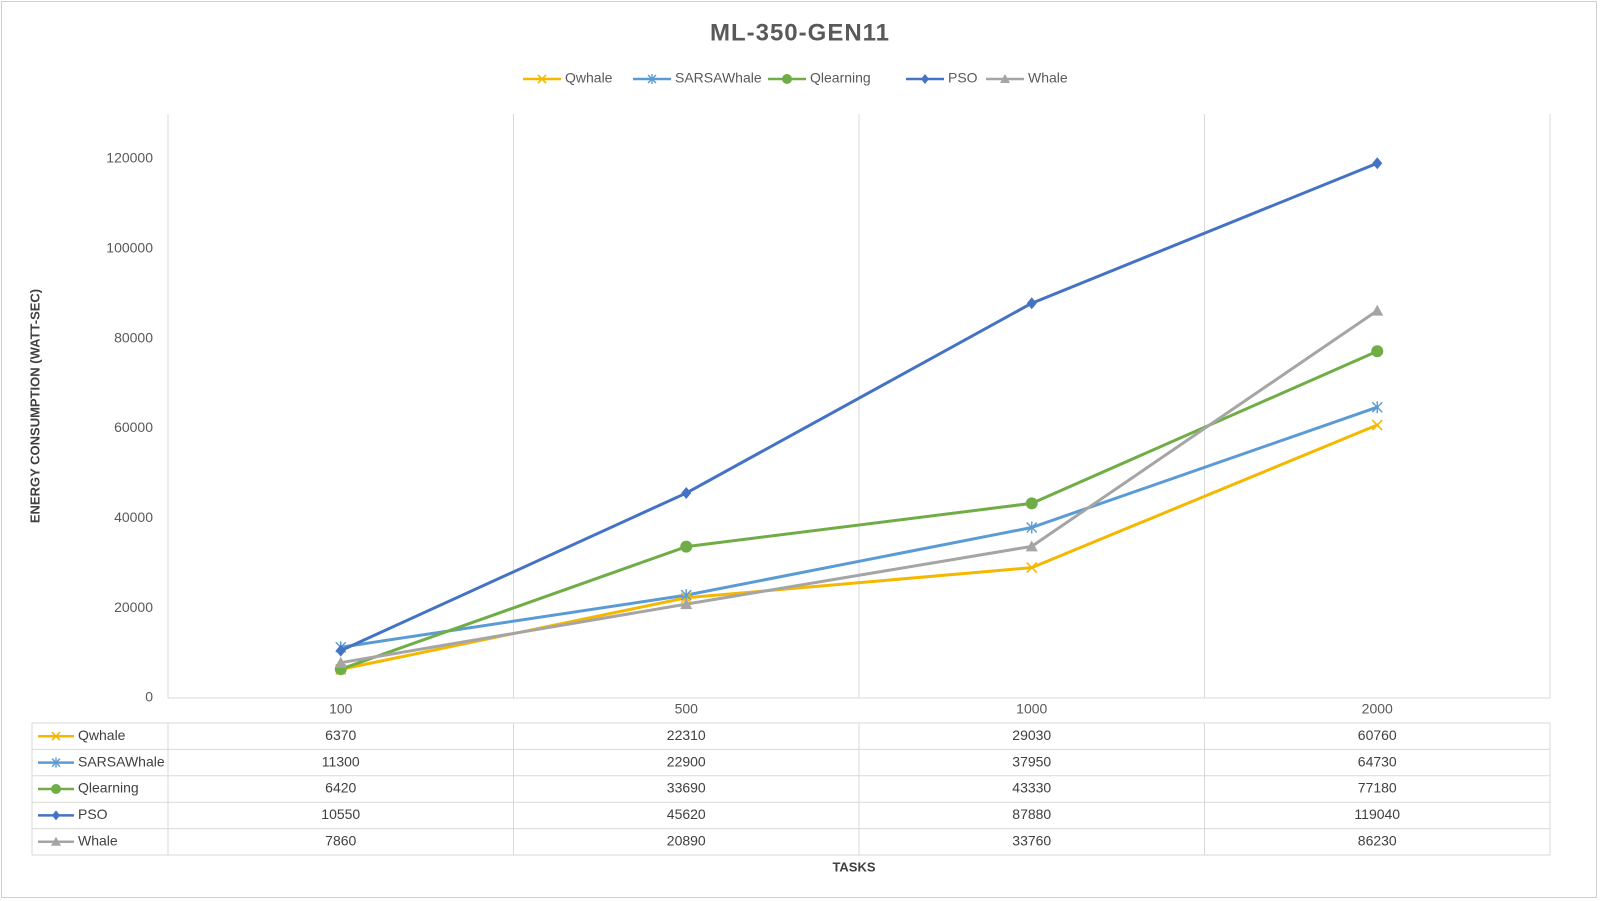 The image size is (1600, 901). What do you see at coordinates (1031, 709) in the screenshot?
I see `x-tick-label: 1000` at bounding box center [1031, 709].